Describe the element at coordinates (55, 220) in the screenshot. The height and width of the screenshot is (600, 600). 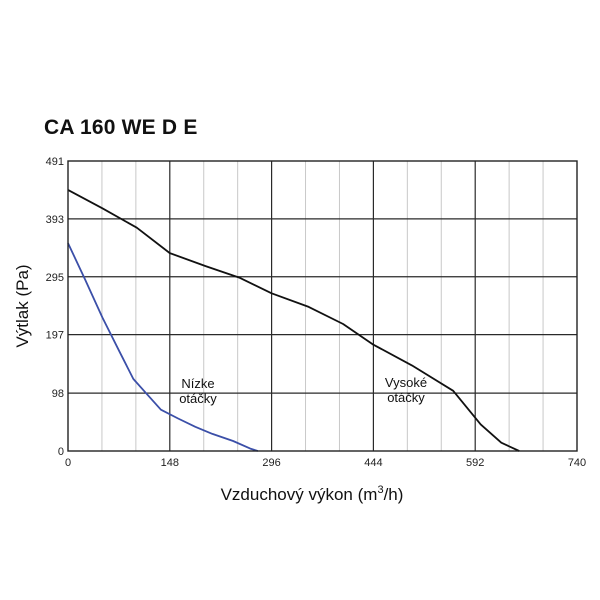
I see `y-tick-label: 393` at that location.